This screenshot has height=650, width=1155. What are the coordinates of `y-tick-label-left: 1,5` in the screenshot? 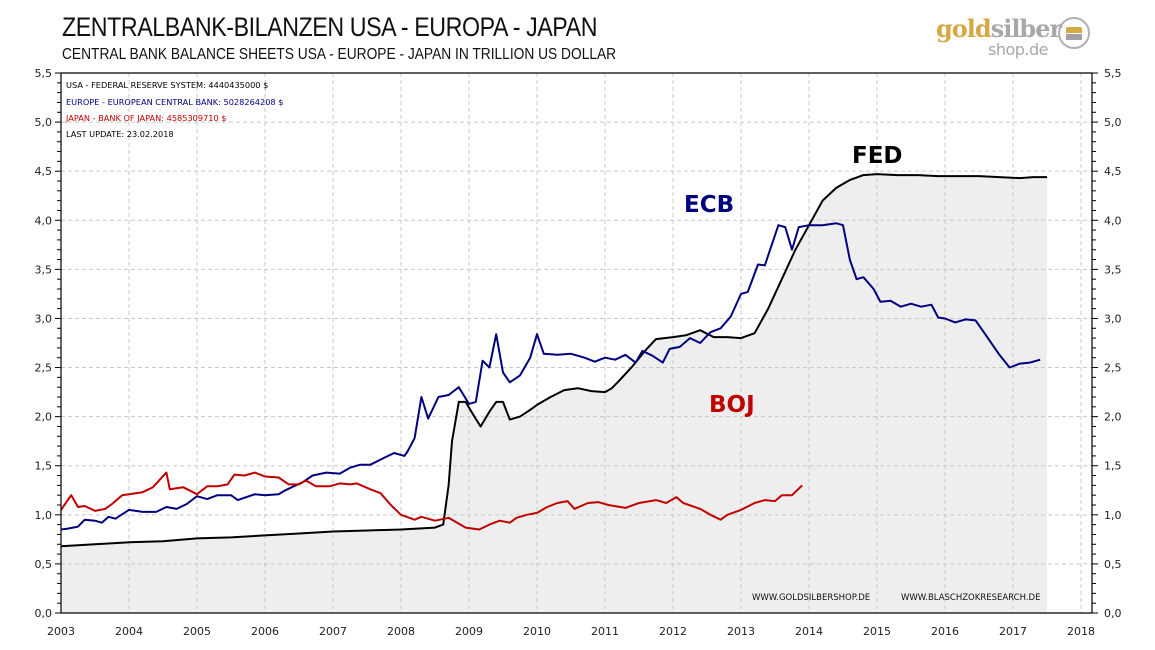 It's located at (44, 466).